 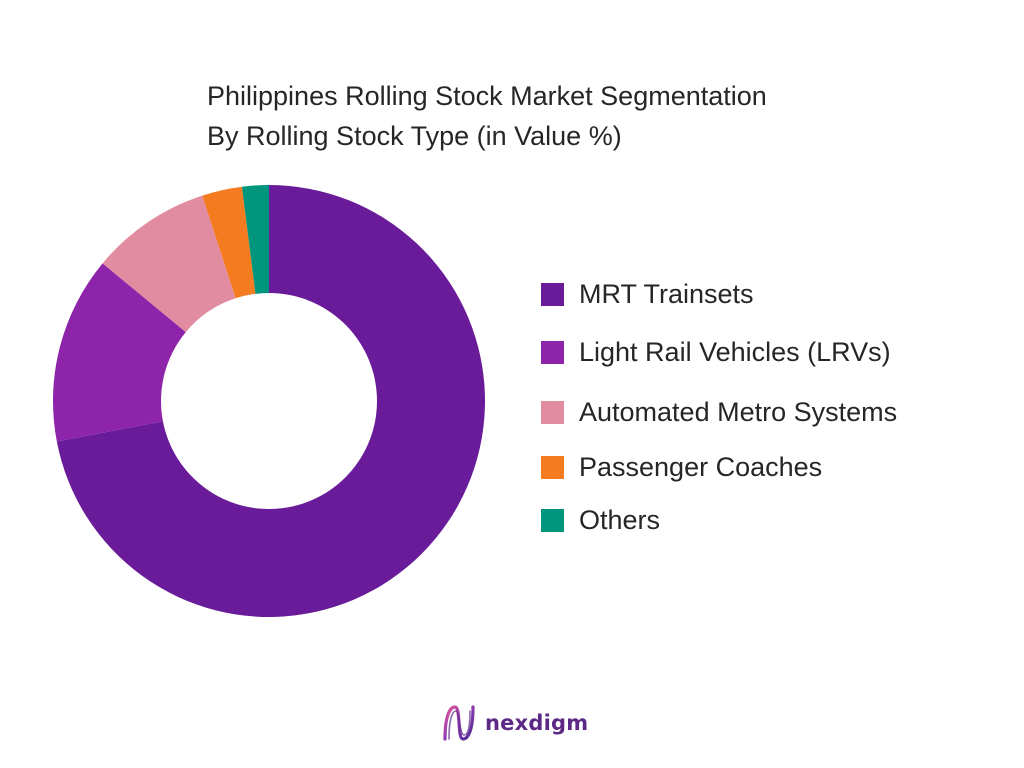 I want to click on donut-slice-others, so click(x=255, y=239).